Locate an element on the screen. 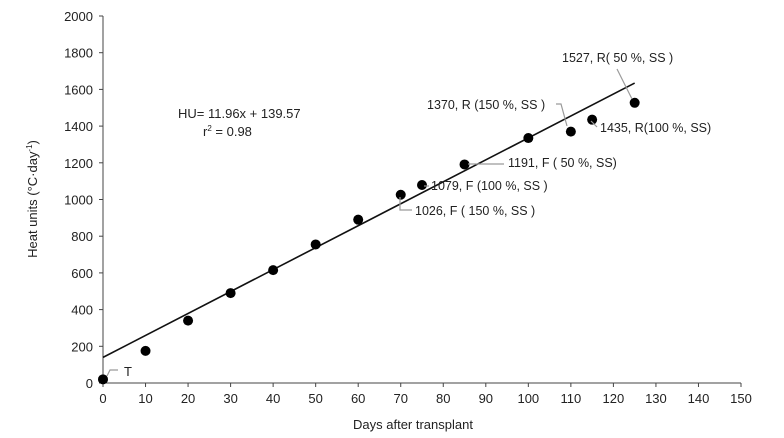 This screenshot has height=438, width=784. x-tick-label: 90 is located at coordinates (486, 398).